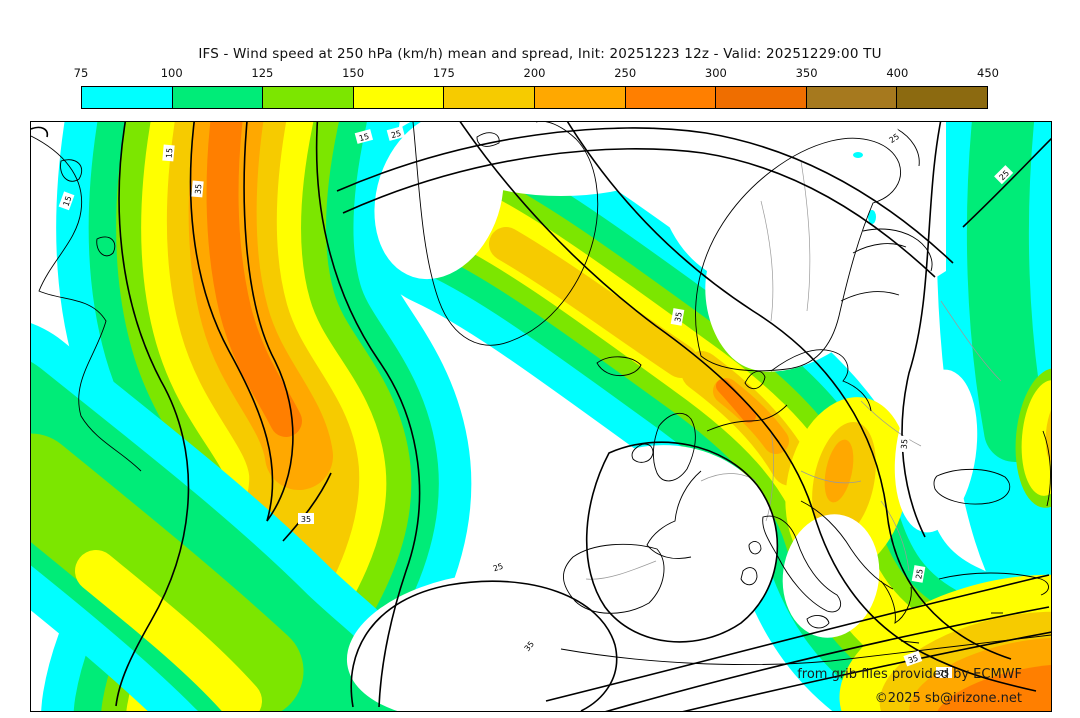  Describe the element at coordinates (715, 73) in the screenshot. I see `colorbar-tick-300: 300` at that location.